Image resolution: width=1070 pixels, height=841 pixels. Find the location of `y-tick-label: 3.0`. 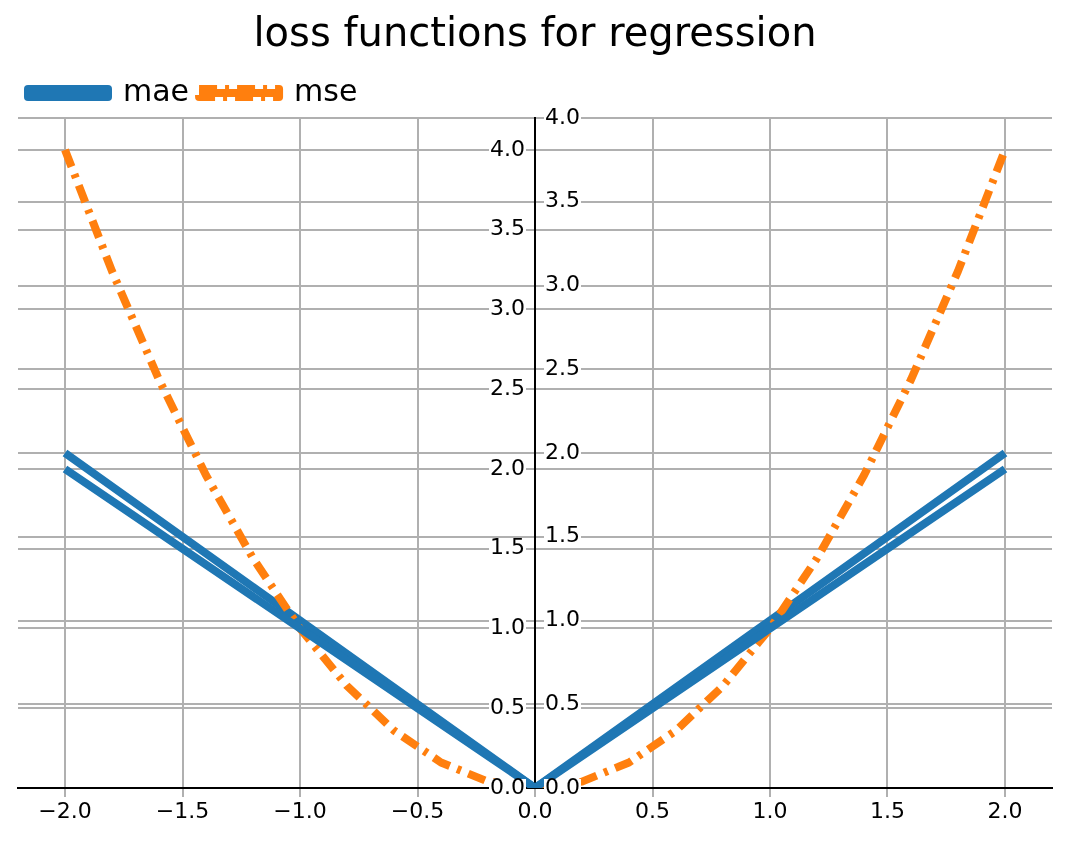

y-tick-label: 3.0 is located at coordinates (507, 308).